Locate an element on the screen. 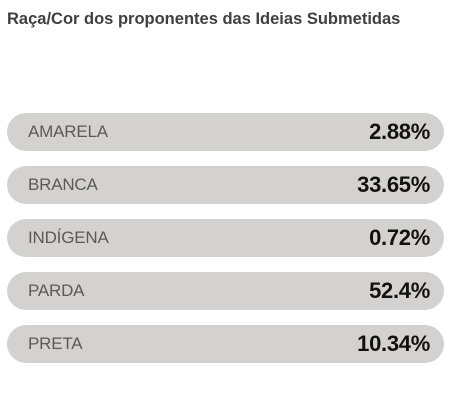  row-branca: BRANCA 33.65% is located at coordinates (225, 185).